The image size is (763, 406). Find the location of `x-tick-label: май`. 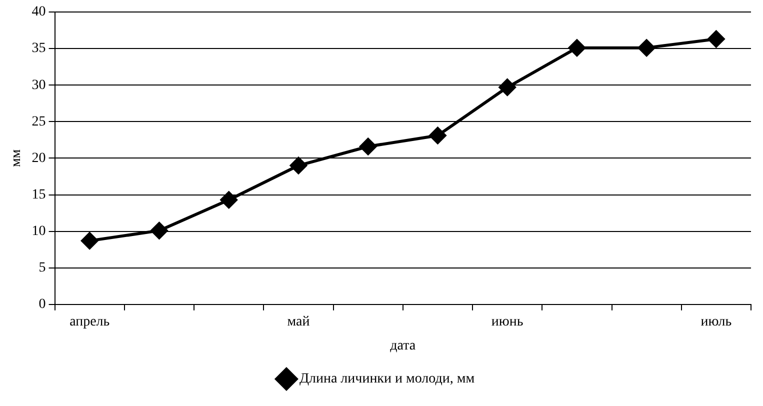

x-tick-label: май is located at coordinates (298, 322).